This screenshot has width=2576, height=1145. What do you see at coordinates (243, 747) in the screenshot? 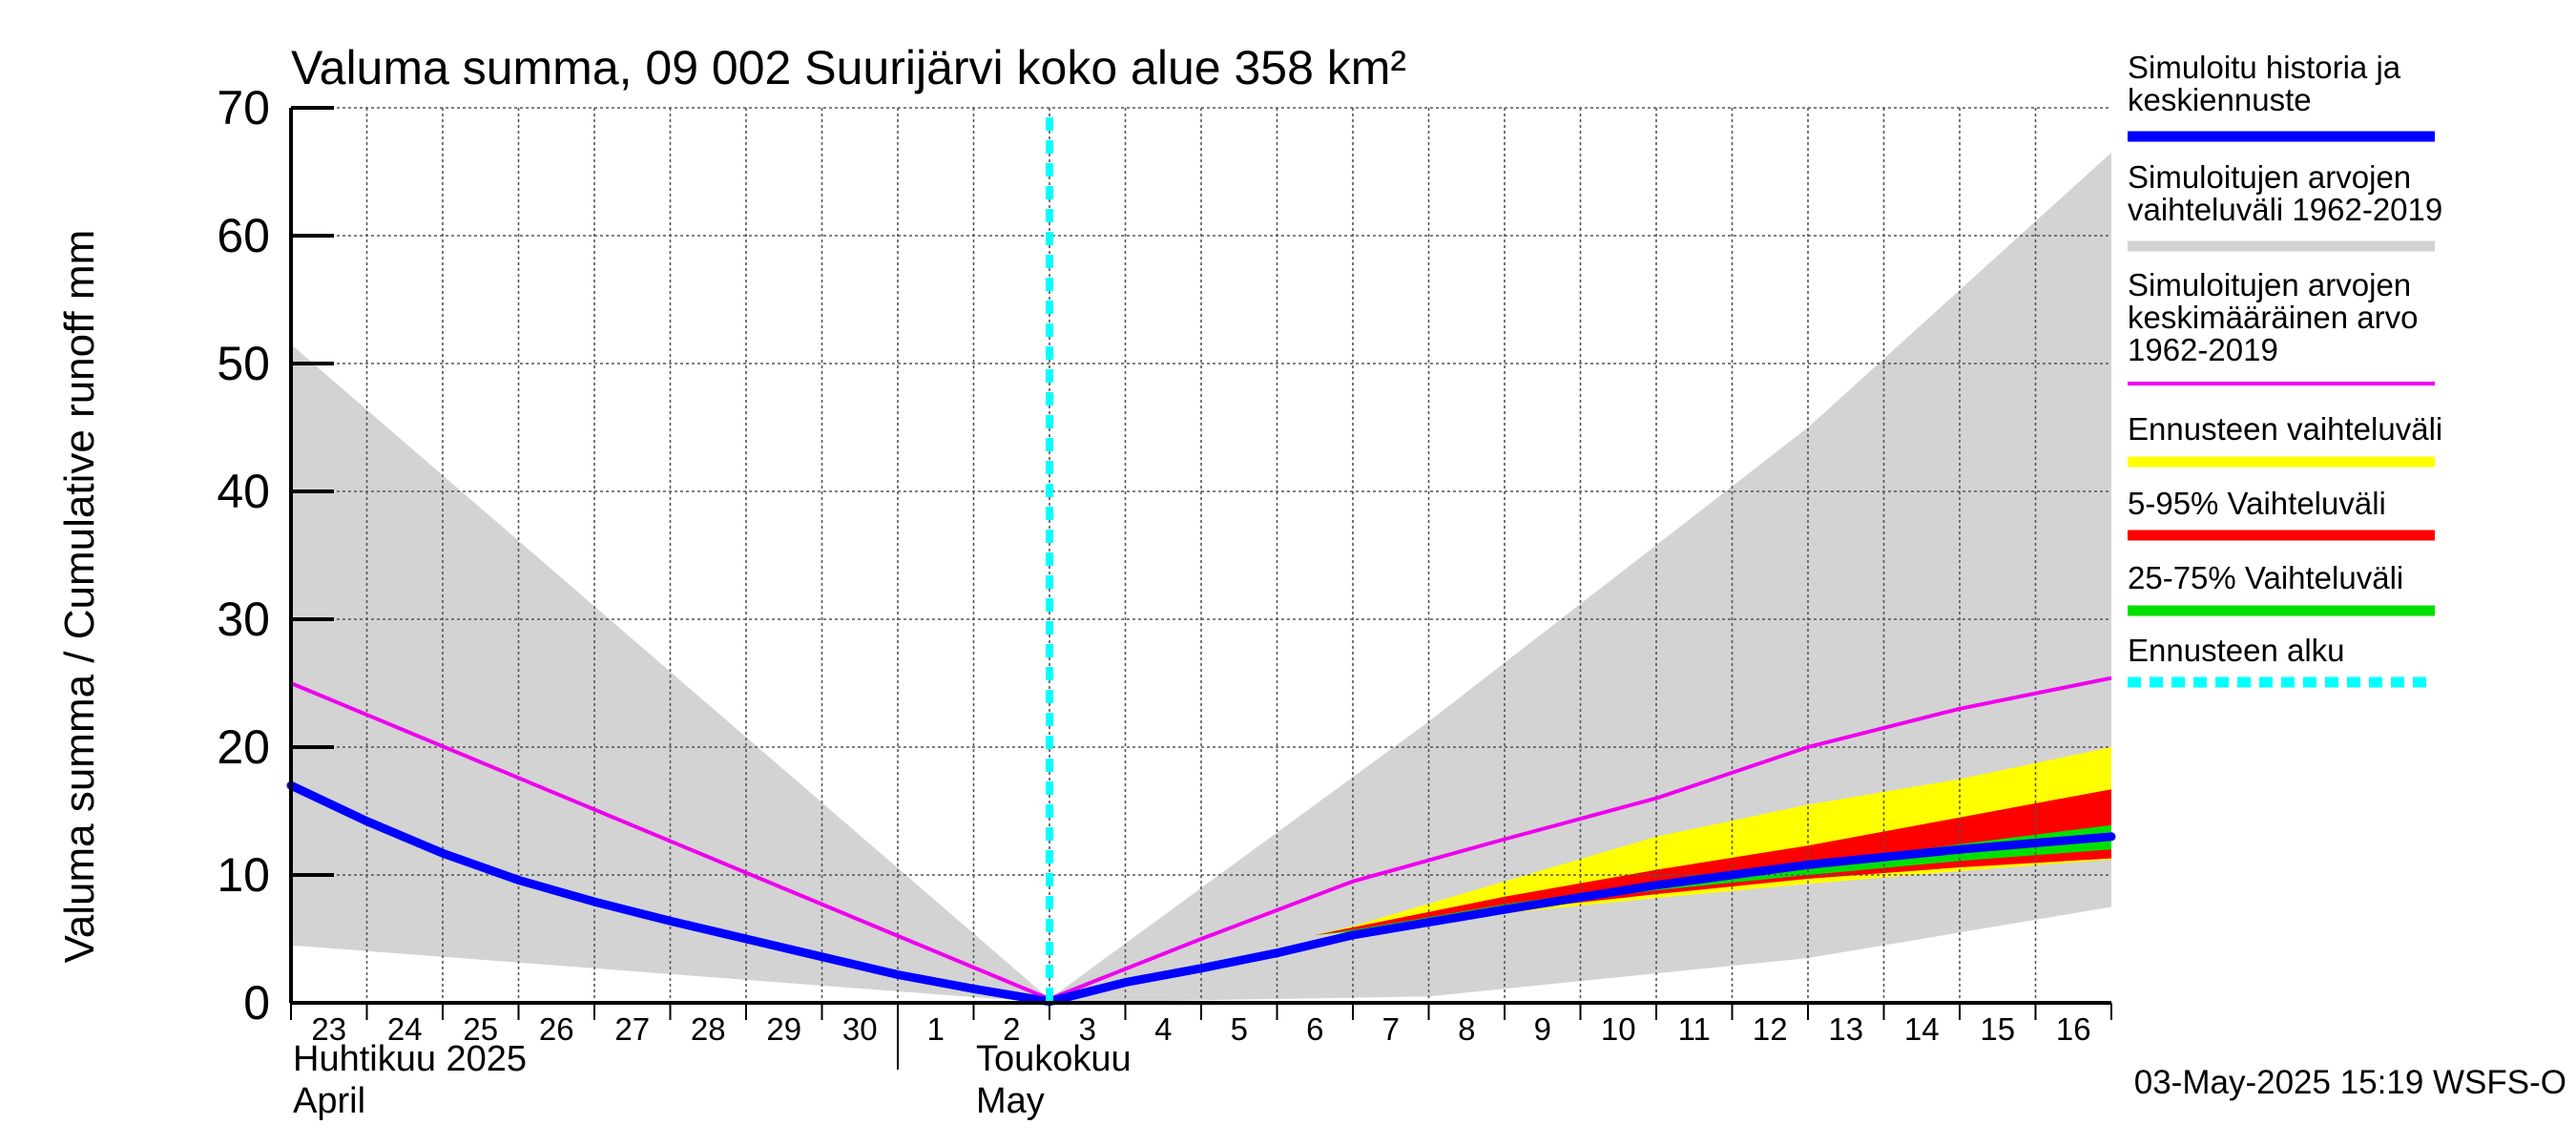
I see `y-tick-label: 20` at bounding box center [243, 747].